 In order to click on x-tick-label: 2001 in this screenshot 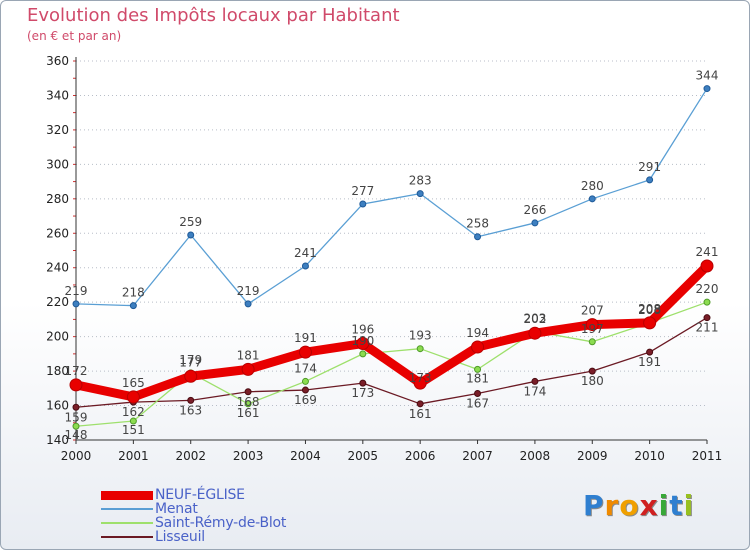, I will do `click(133, 456)`.